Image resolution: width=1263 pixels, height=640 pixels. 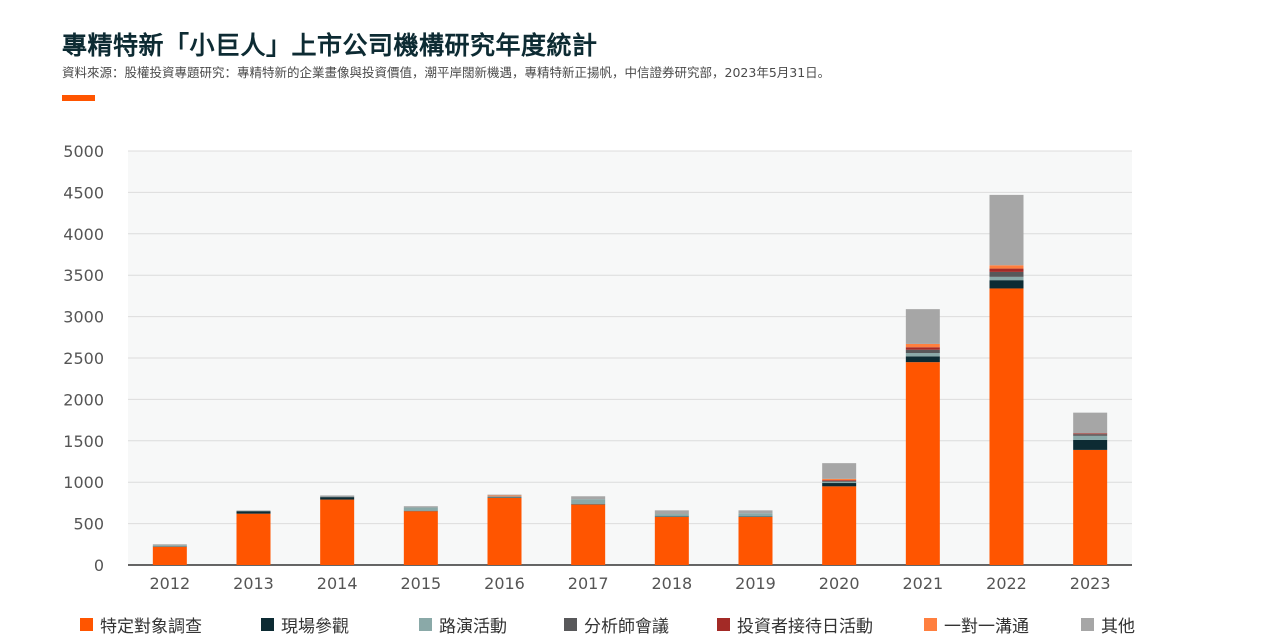 What do you see at coordinates (755, 512) in the screenshot?
I see `bar-segment-2019-s6` at bounding box center [755, 512].